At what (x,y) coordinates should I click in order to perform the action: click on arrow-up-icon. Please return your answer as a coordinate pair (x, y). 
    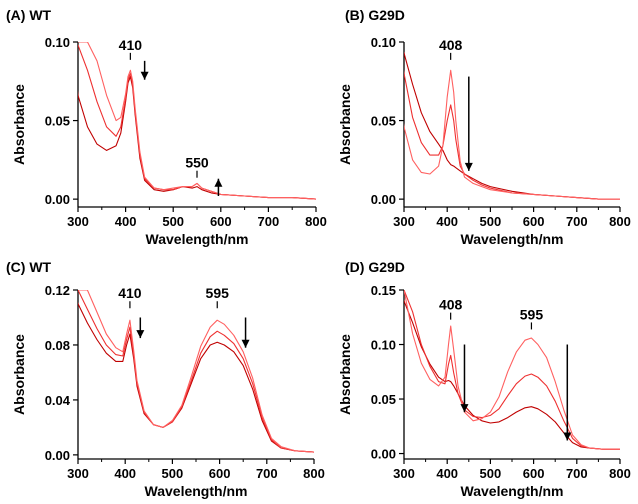
    Looking at the image, I should click on (218, 182).